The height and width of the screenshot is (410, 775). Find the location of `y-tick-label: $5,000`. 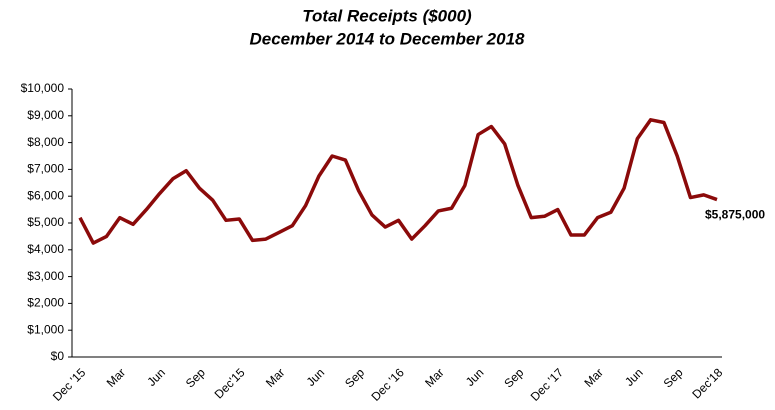

y-tick-label: $5,000 is located at coordinates (45, 222).